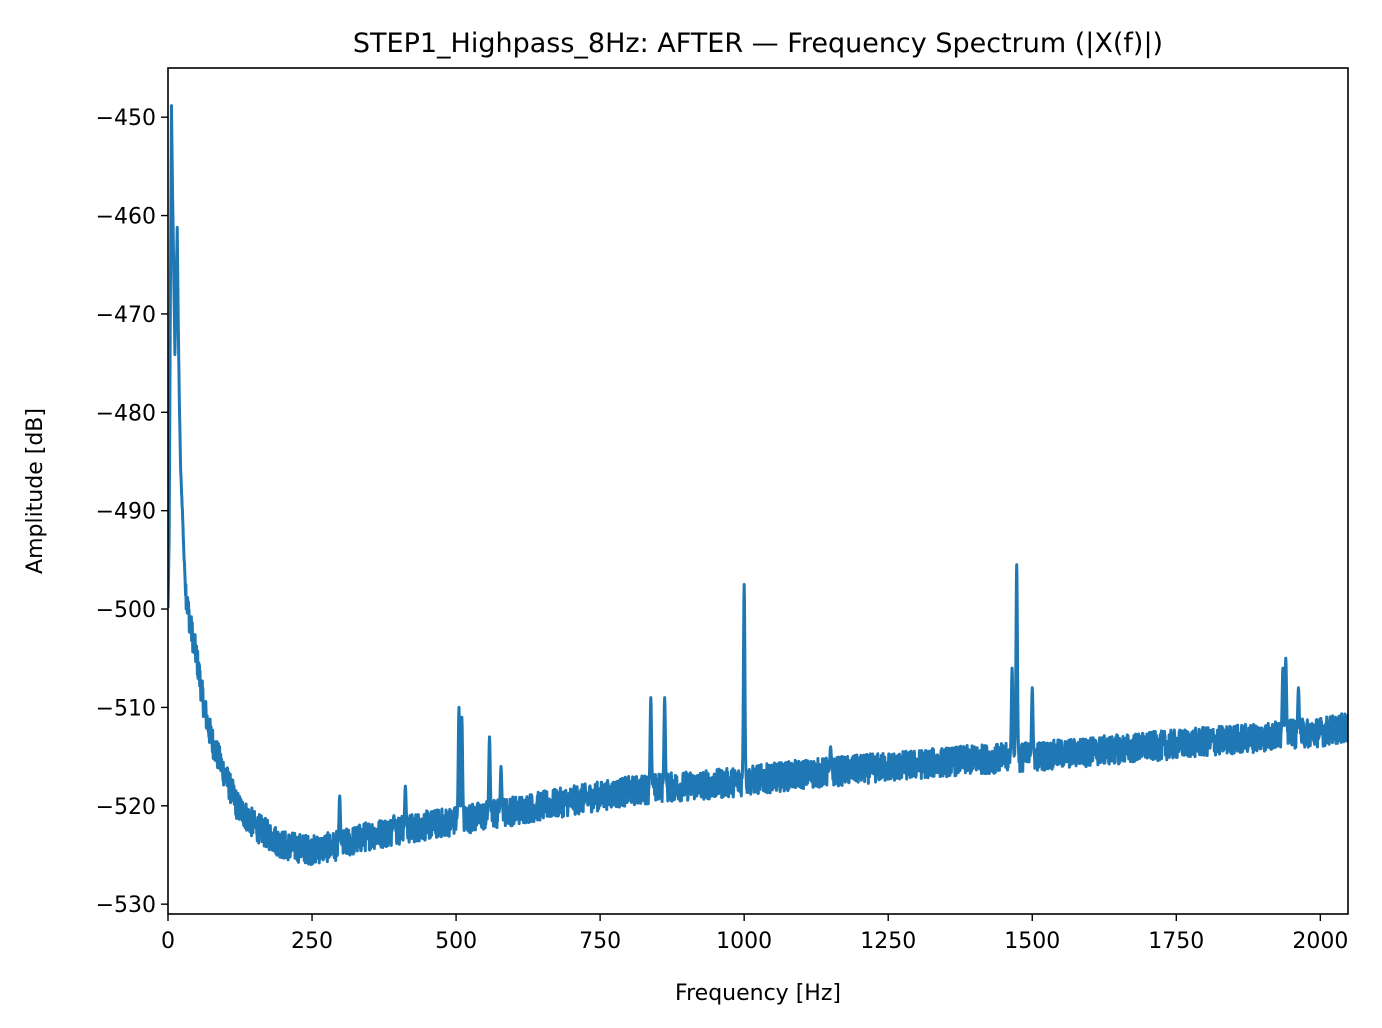 Image resolution: width=1382 pixels, height=1028 pixels. Describe the element at coordinates (35, 491) in the screenshot. I see `y-axis-label: Amplitude [dB]` at that location.